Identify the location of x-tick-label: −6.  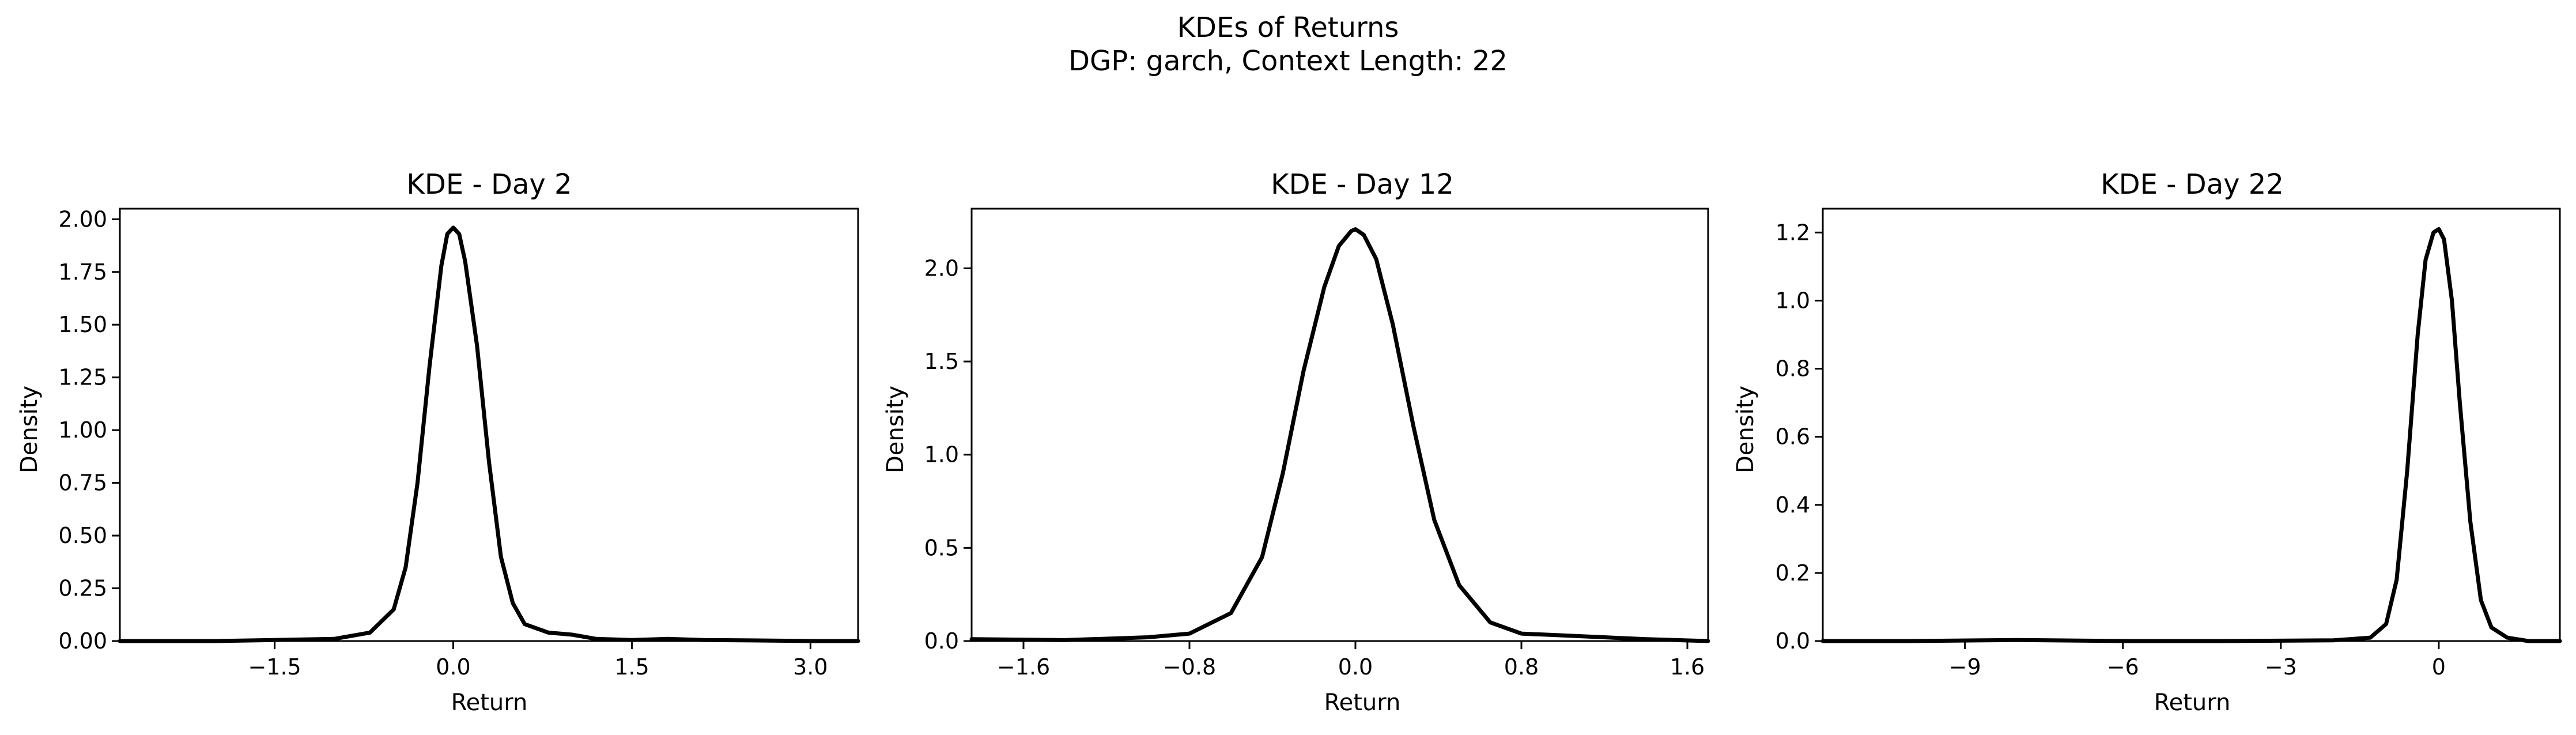
(2123, 667).